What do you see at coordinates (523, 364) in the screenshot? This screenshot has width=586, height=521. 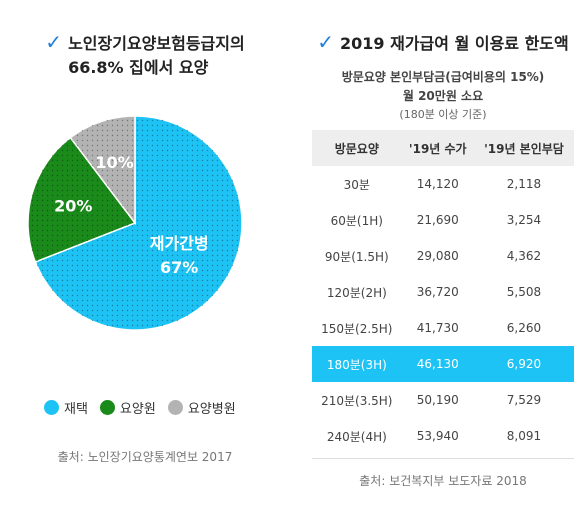 I see `table-cell: 6,920` at bounding box center [523, 364].